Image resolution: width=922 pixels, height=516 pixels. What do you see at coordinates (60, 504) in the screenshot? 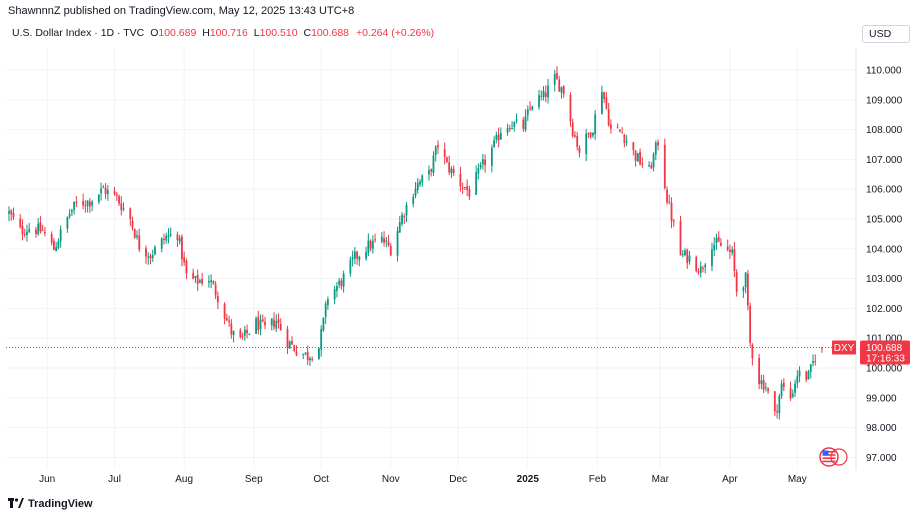
I see `brand-name: TradingView` at bounding box center [60, 504].